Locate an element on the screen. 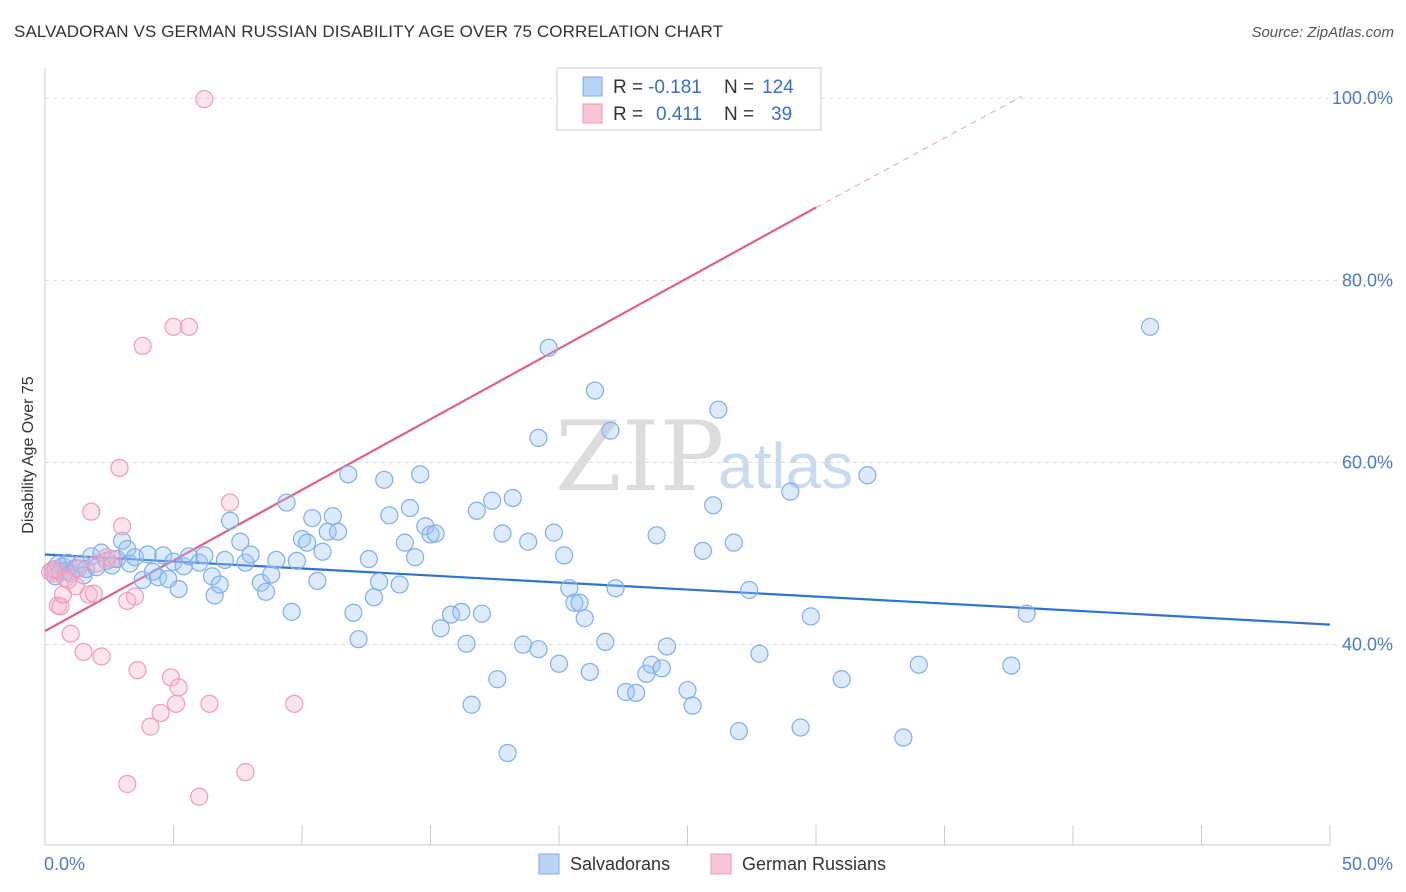 The width and height of the screenshot is (1406, 892). y-tick-label-3: 100.0% is located at coordinates (1362, 98).